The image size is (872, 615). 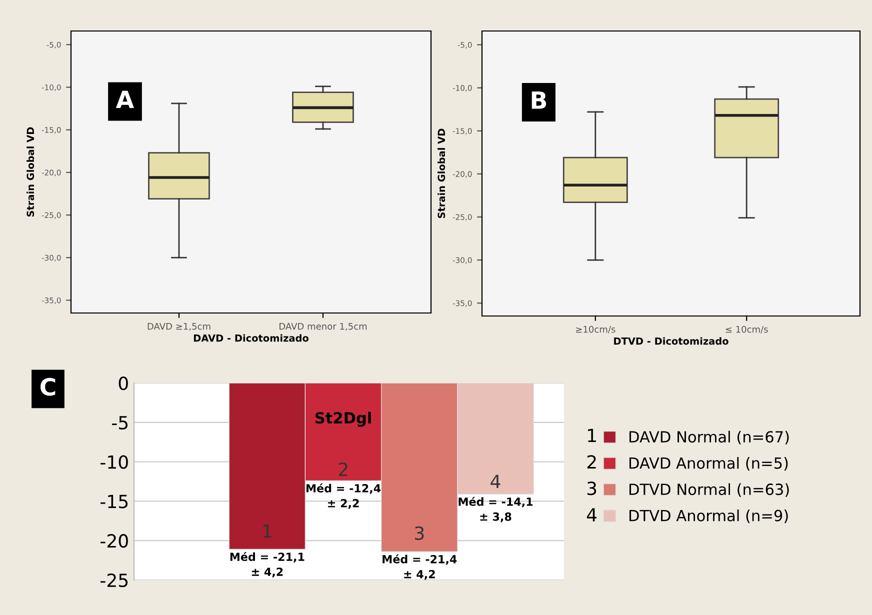 What do you see at coordinates (123, 383) in the screenshot?
I see `y-tick-label: 0` at bounding box center [123, 383].